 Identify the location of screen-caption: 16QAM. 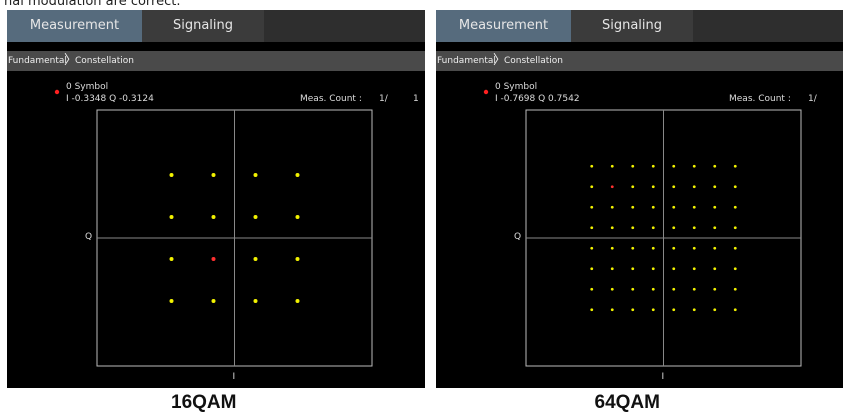
(204, 402).